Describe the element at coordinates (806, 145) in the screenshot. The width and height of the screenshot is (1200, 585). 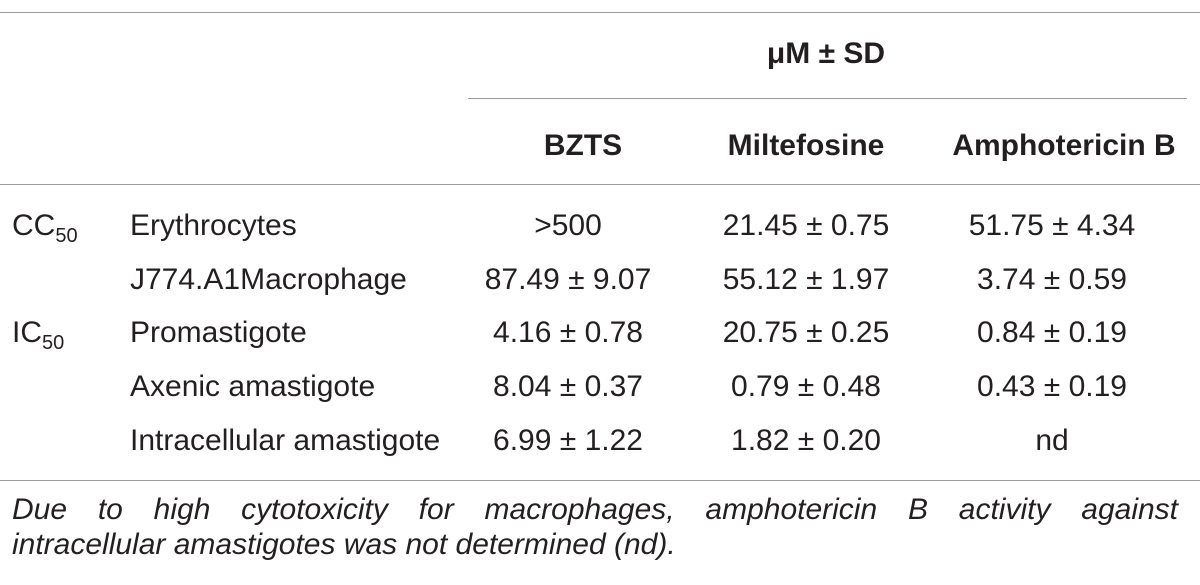
I see `column-header-miltefosine: Miltefosine` at that location.